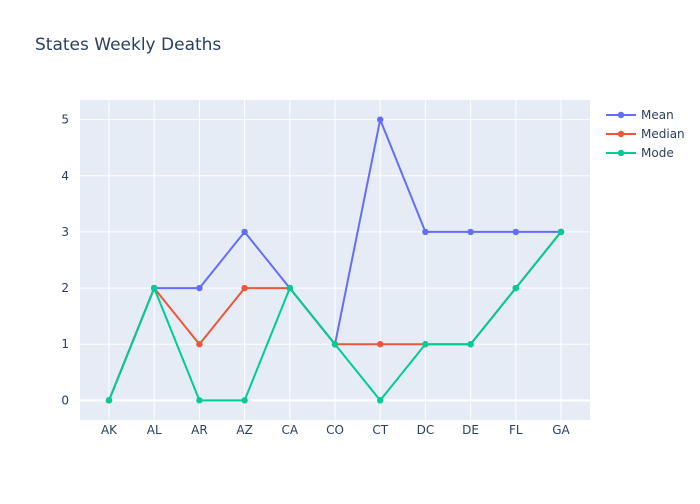  Describe the element at coordinates (128, 45) in the screenshot. I see `chart-title: States Weekly Deaths` at that location.